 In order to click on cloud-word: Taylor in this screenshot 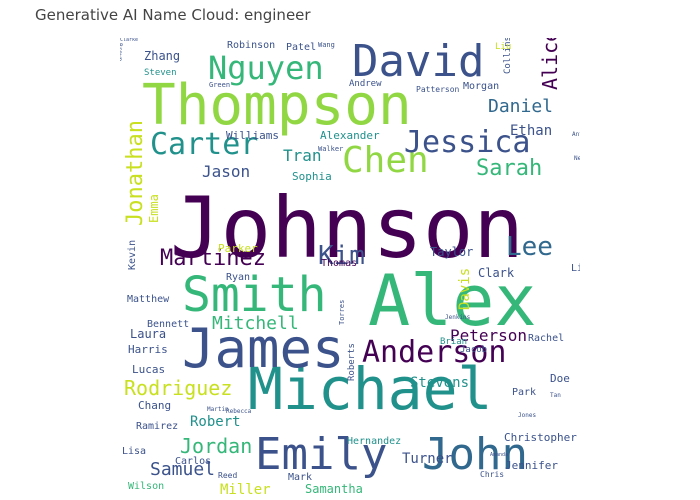, I will do `click(452, 252)`.